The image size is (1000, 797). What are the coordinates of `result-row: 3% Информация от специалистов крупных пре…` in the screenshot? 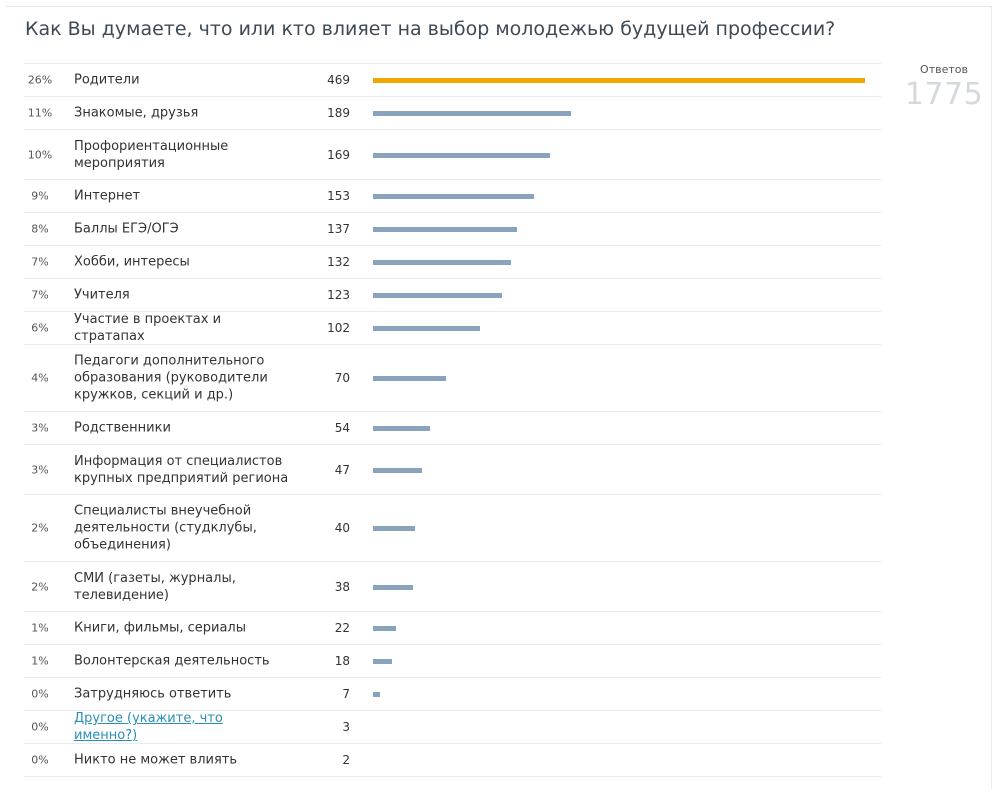 It's located at (452, 470).